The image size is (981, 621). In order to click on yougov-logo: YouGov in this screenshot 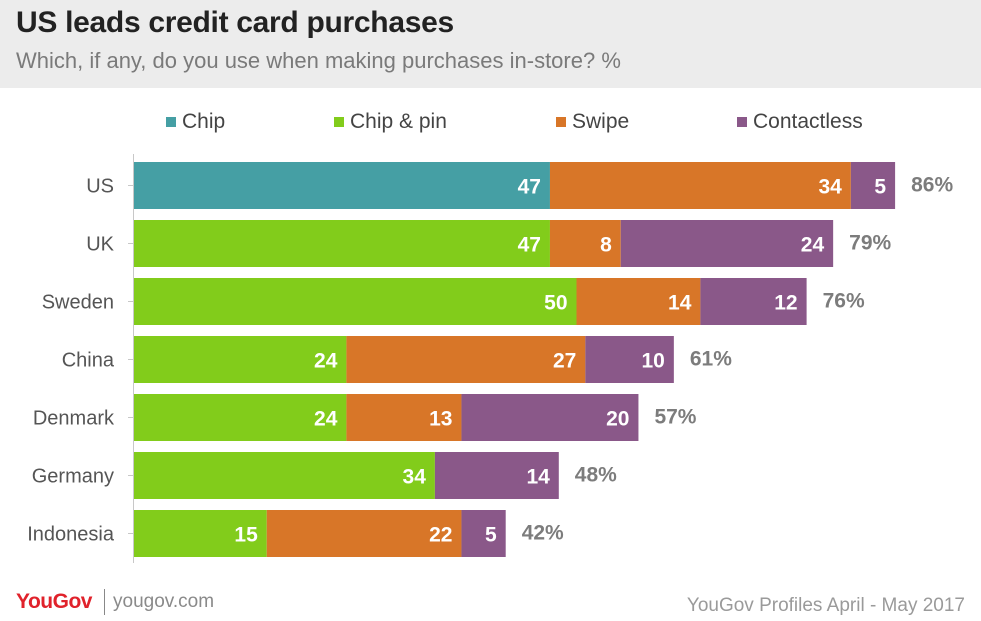, I will do `click(54, 601)`.